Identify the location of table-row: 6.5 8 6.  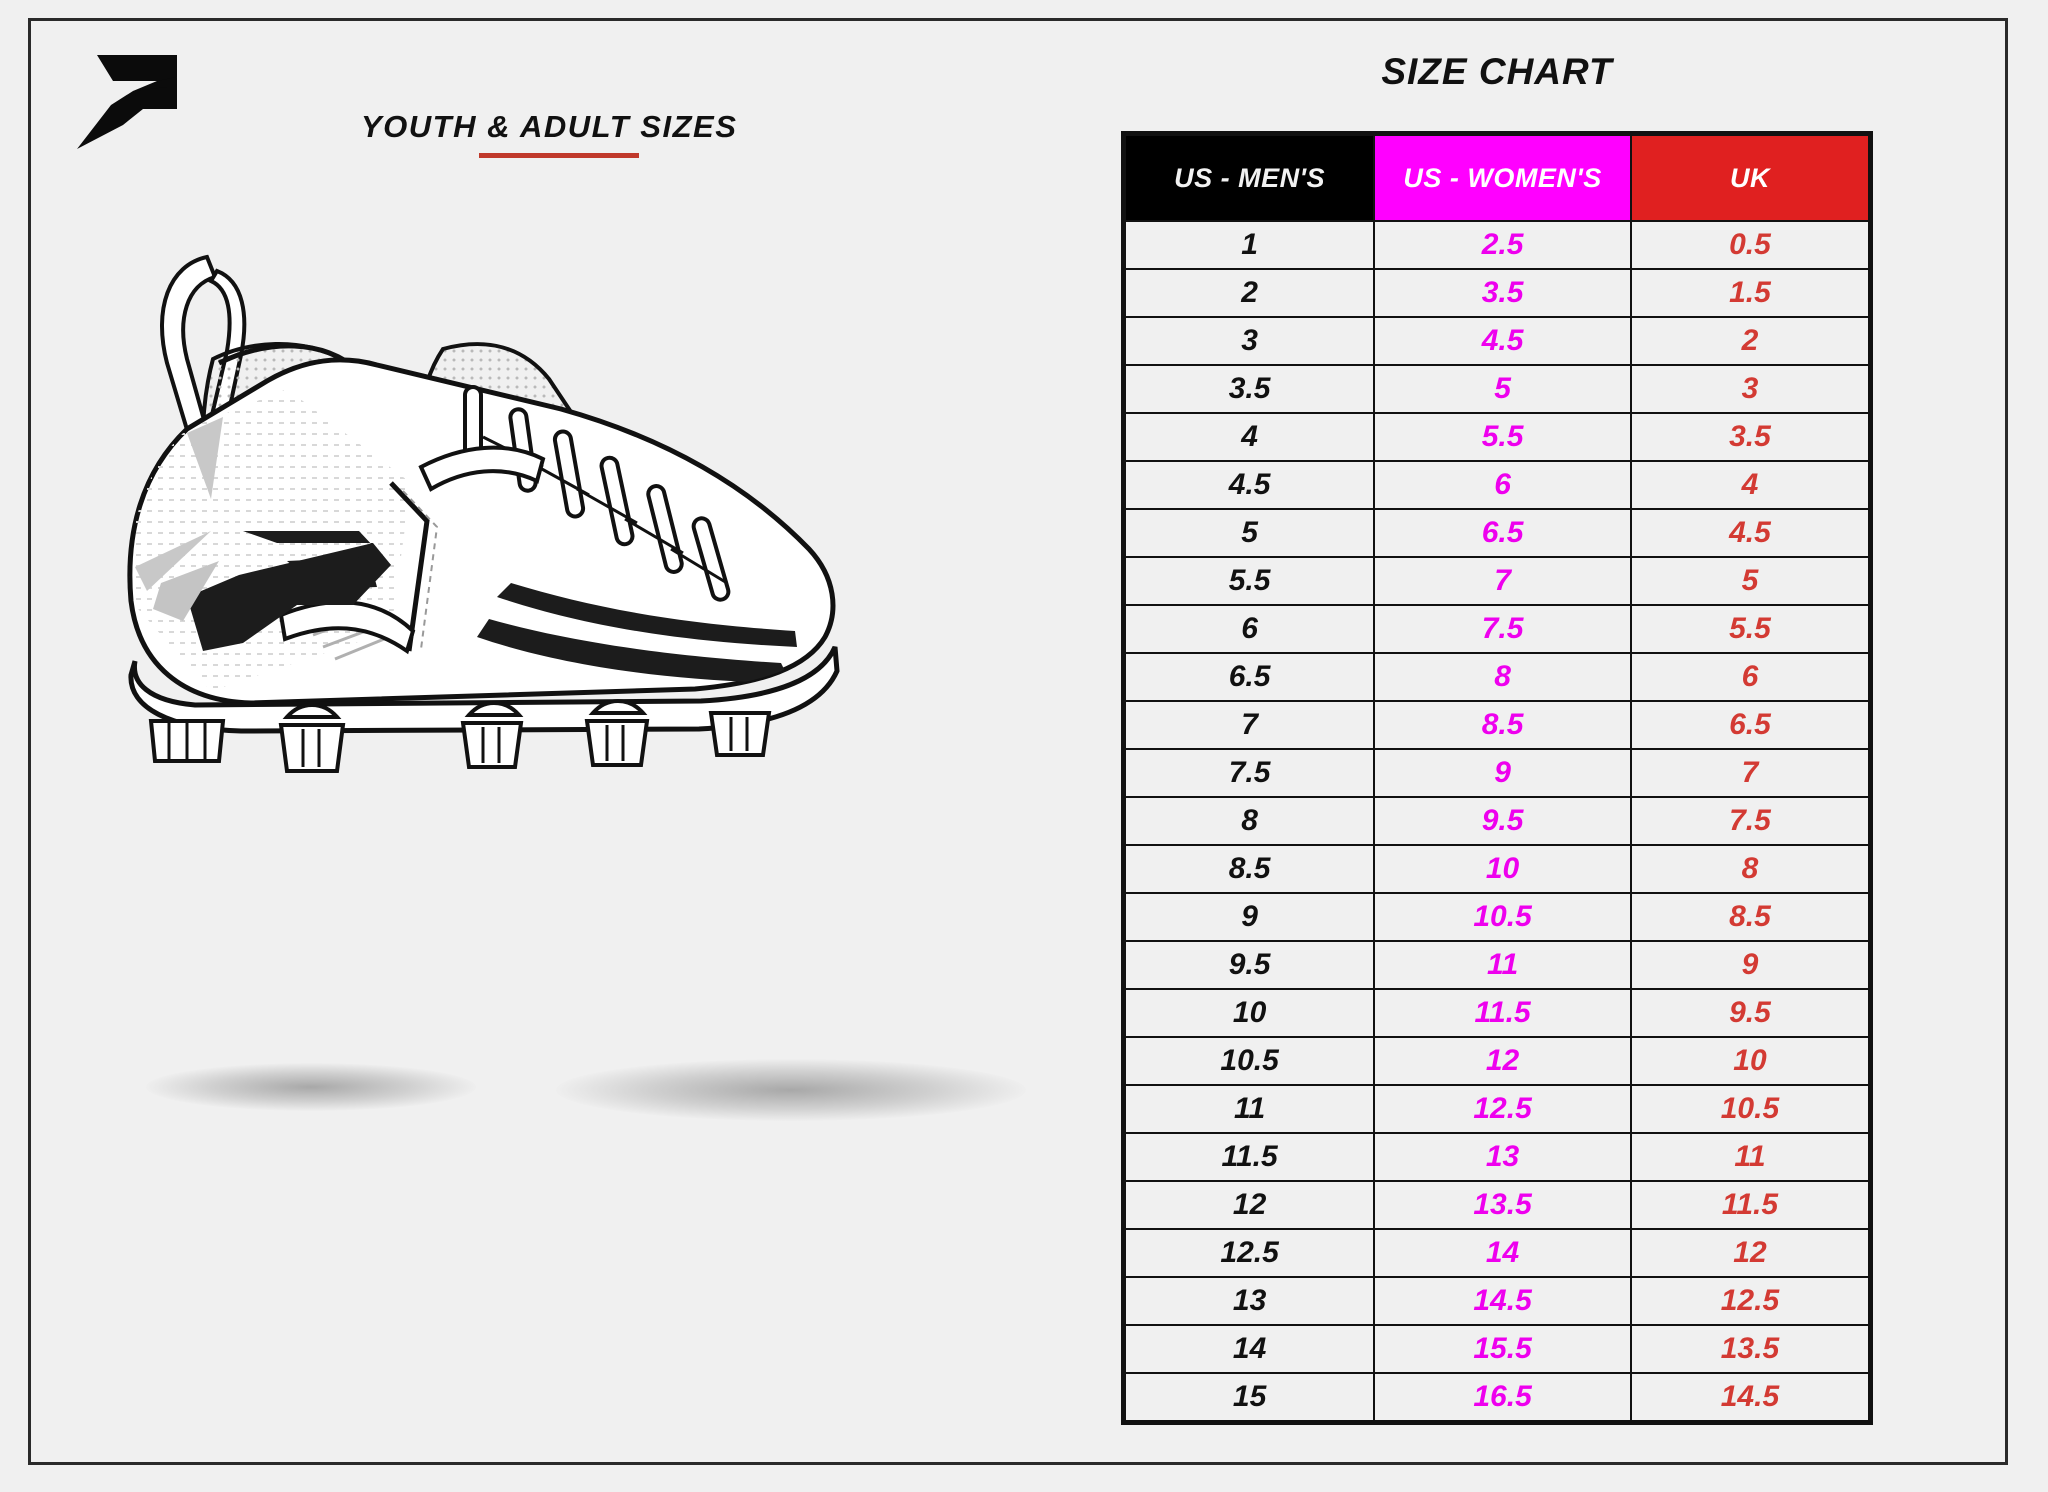
(1497, 677).